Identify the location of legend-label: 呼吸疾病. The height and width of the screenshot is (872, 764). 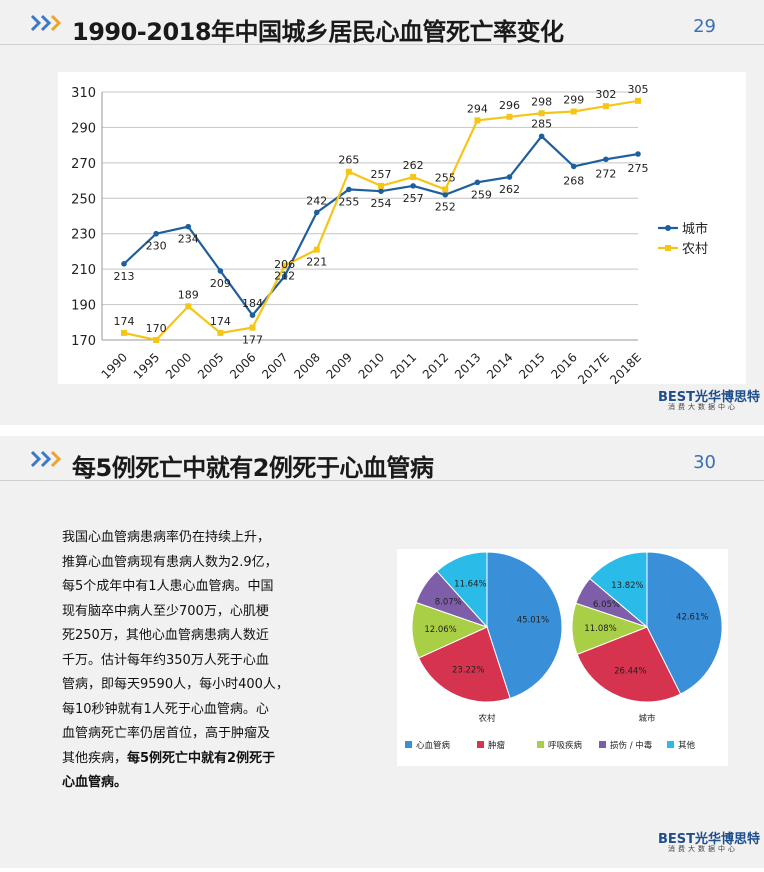
(565, 745).